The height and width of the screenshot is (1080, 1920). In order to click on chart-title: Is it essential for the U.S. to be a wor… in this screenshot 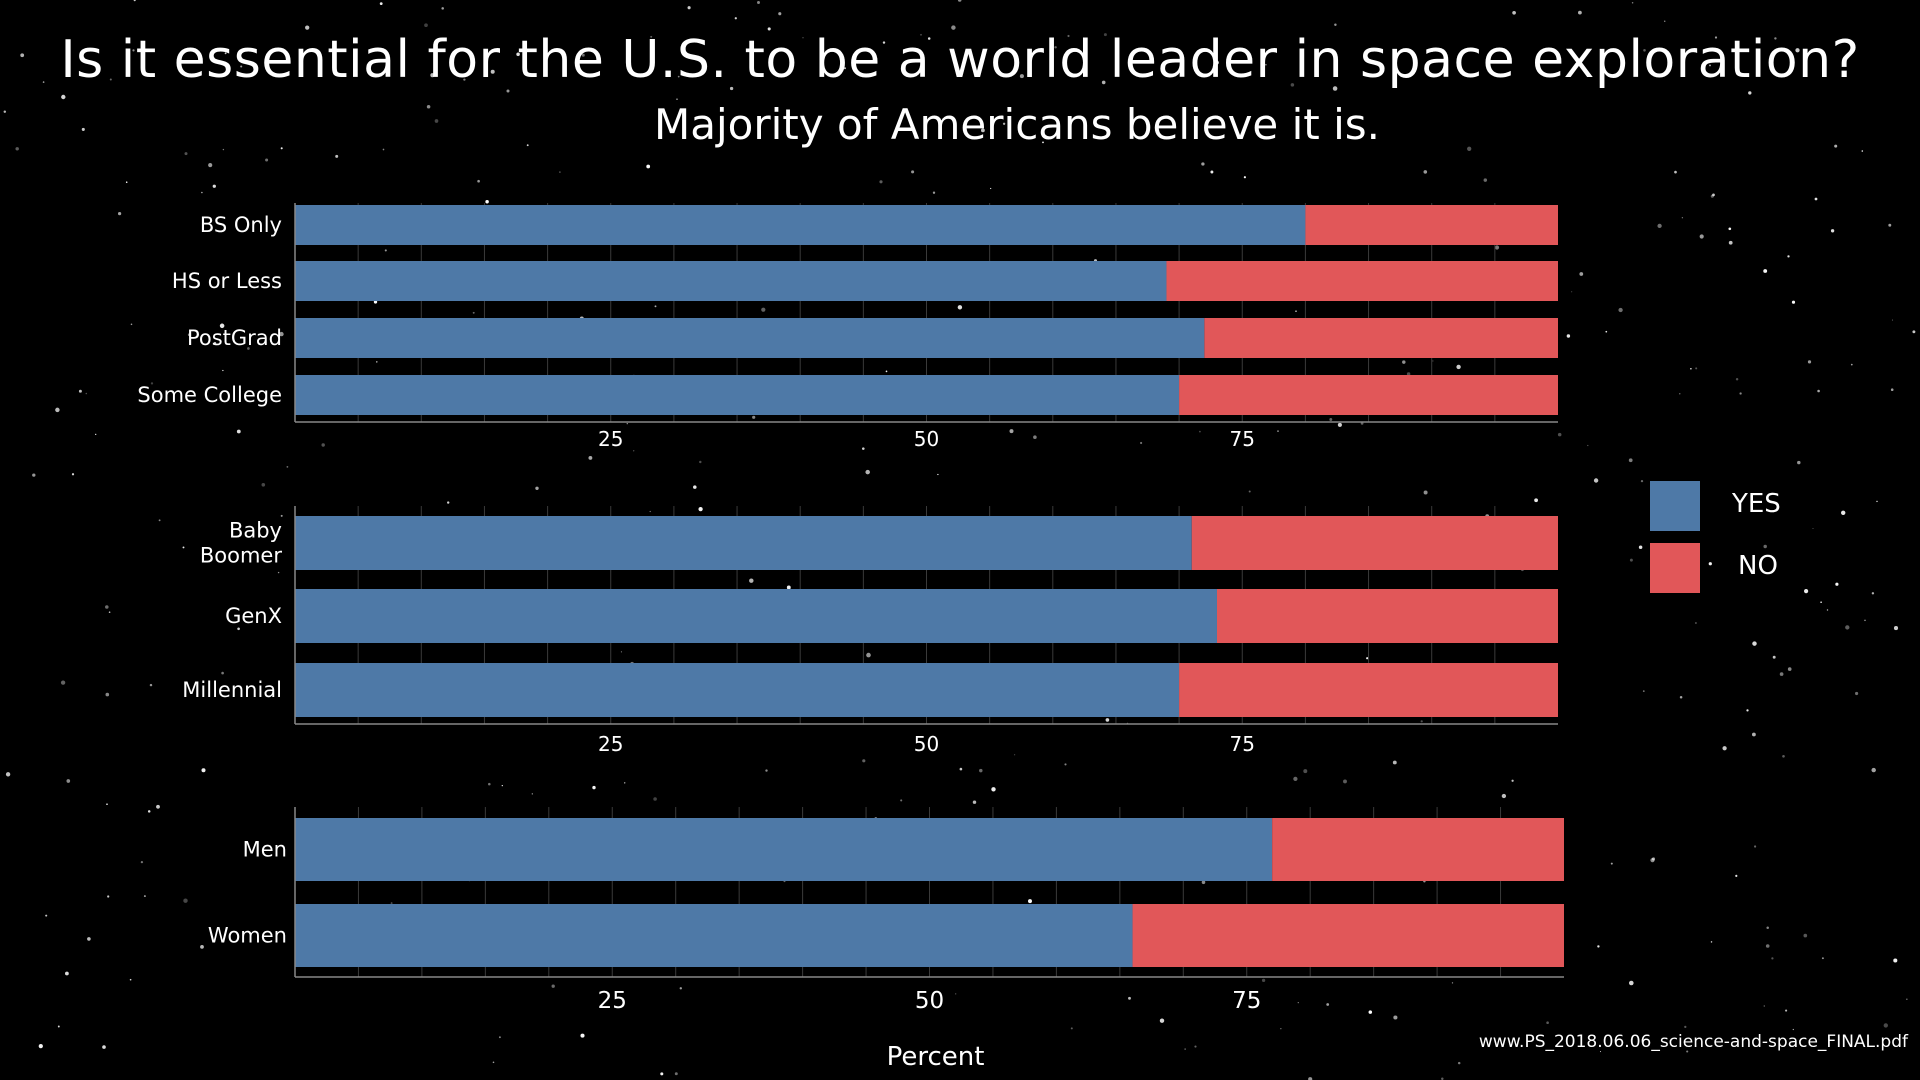, I will do `click(960, 60)`.